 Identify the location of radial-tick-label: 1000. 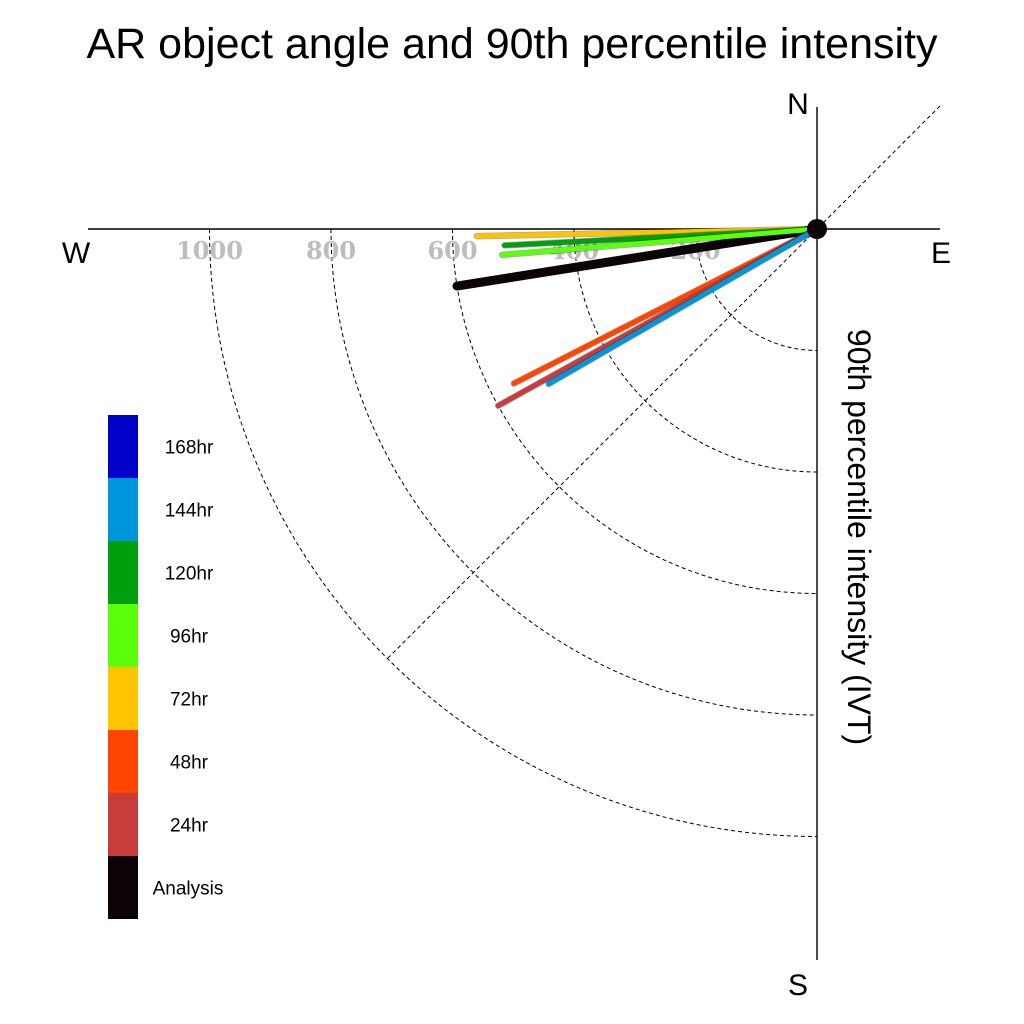
(209, 250).